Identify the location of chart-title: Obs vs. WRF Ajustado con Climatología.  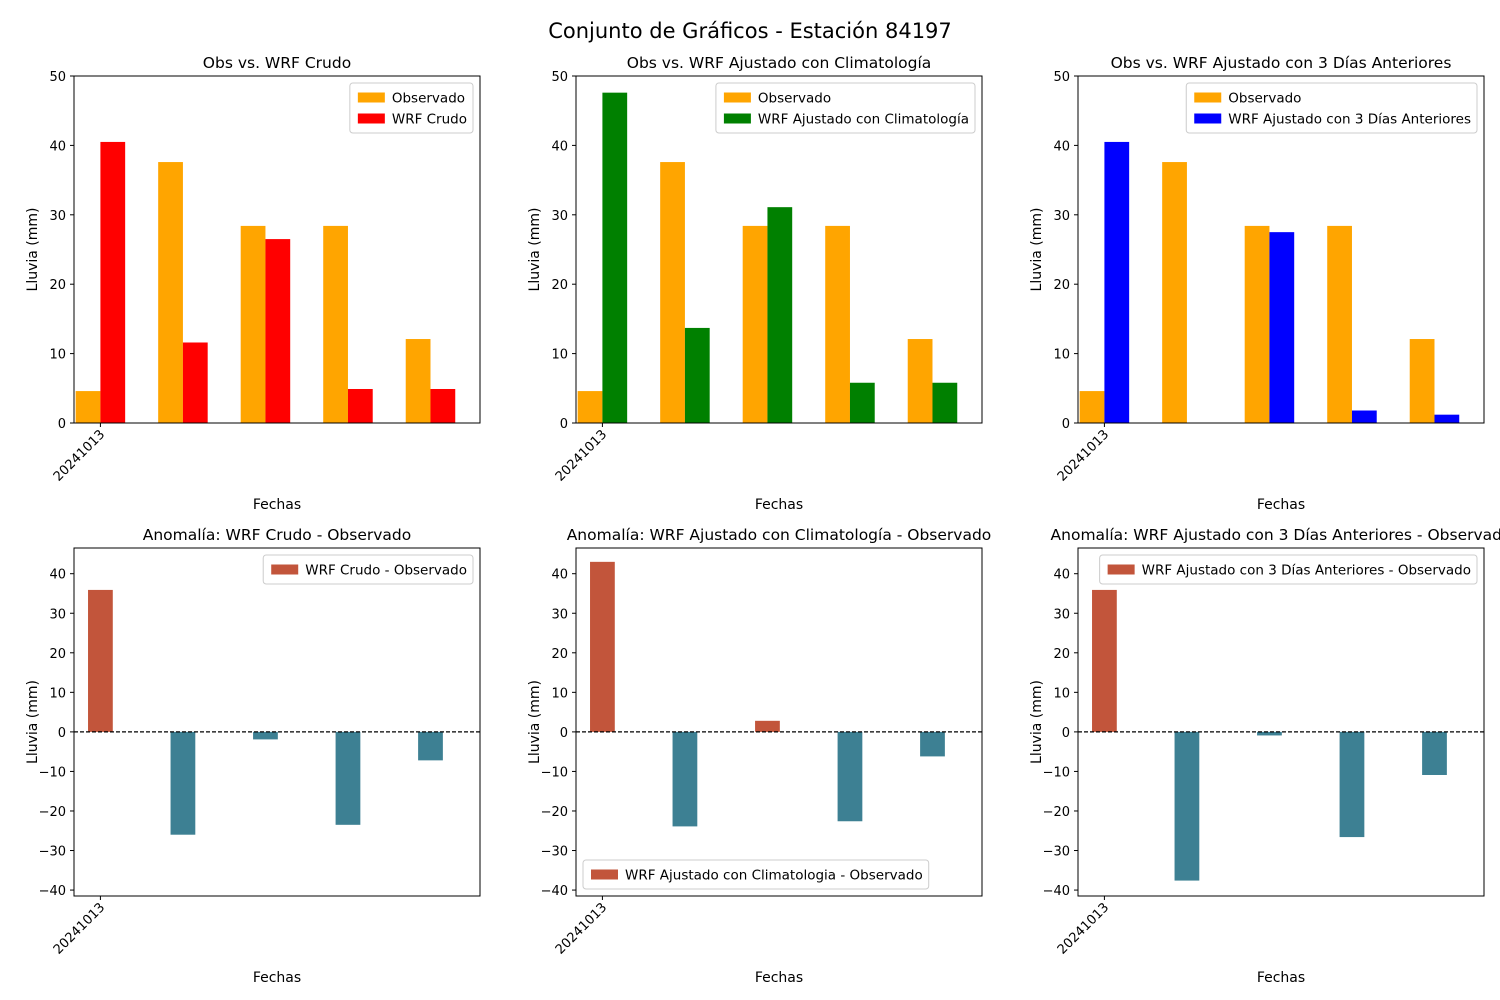
(779, 63).